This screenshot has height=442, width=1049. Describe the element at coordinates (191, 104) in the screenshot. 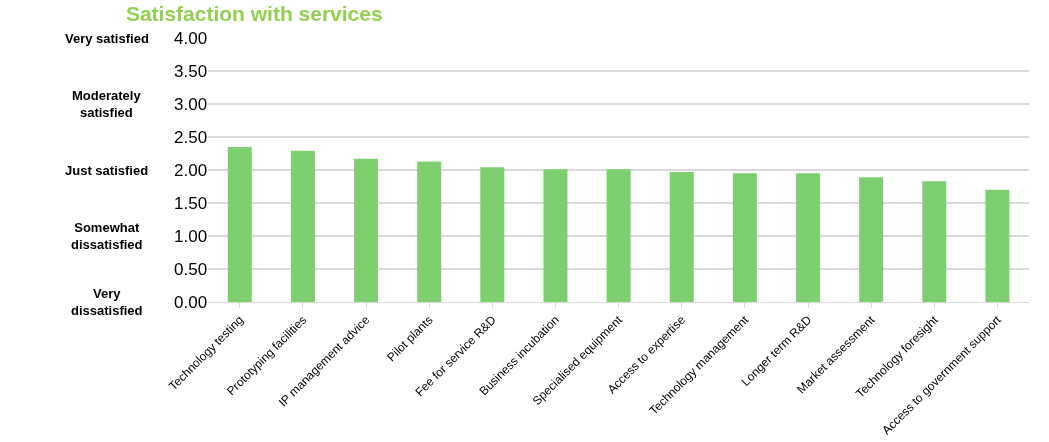

I see `y-tick-label: 3.00` at that location.